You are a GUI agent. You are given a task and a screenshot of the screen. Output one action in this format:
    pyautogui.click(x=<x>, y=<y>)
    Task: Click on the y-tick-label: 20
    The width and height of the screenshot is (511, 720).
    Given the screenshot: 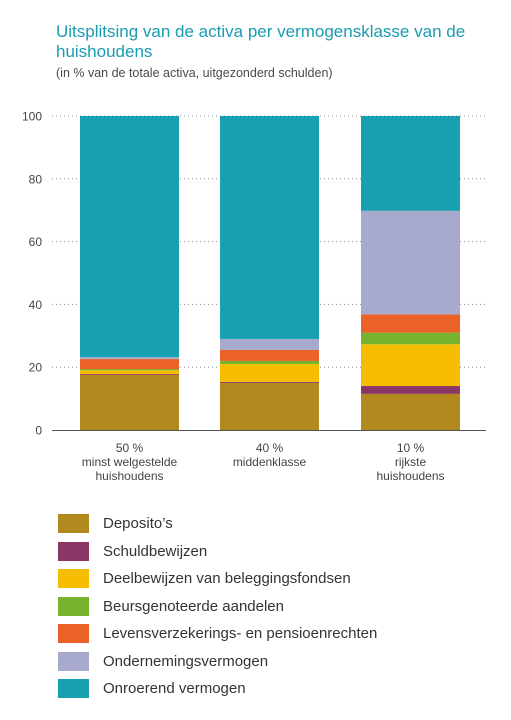 What is the action you would take?
    pyautogui.click(x=36, y=368)
    